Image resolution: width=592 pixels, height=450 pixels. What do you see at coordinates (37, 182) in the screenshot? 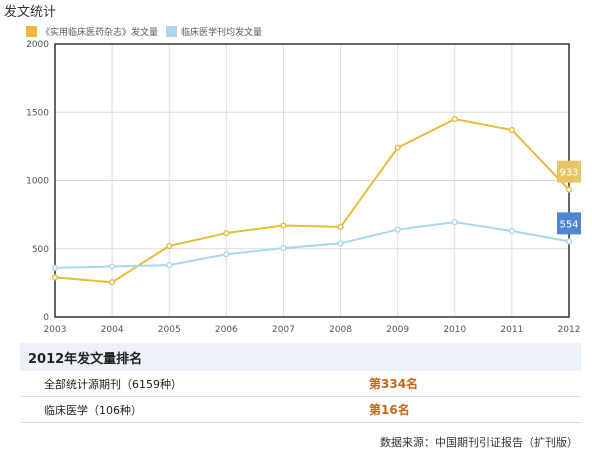
I see `y-tick-label: 1000` at bounding box center [37, 182].